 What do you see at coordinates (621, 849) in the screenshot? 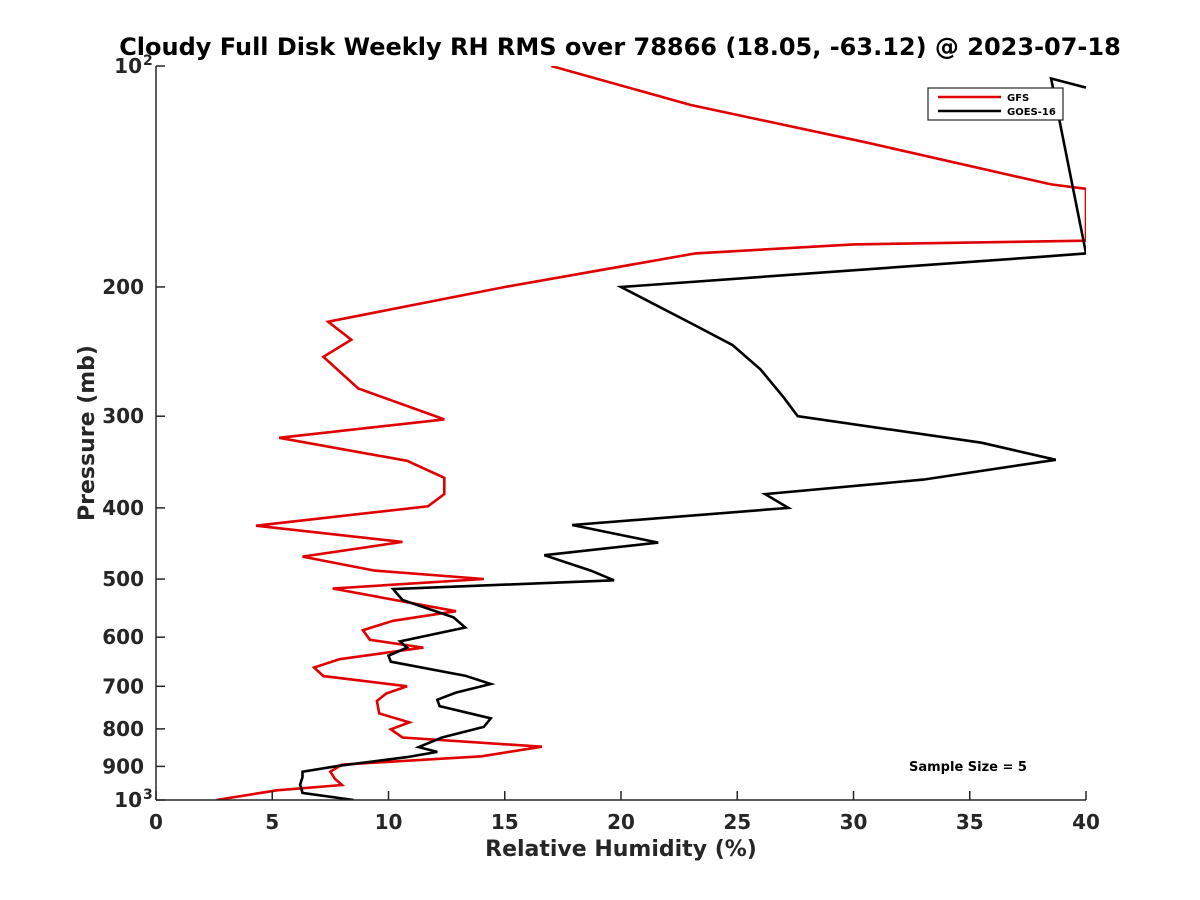
I see `x-axis-label: Relative Humidity (%)` at bounding box center [621, 849].